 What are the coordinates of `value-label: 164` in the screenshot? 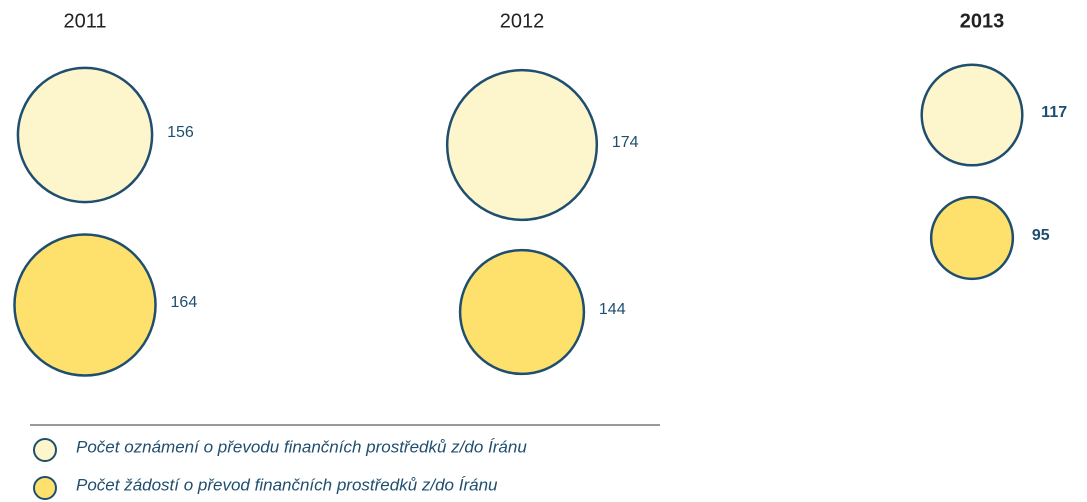 It's located at (184, 302).